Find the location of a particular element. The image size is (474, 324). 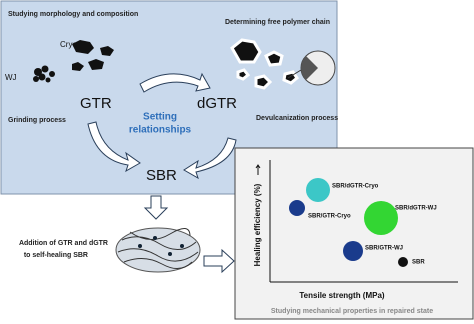

sbr-label: SBR is located at coordinates (161, 175).